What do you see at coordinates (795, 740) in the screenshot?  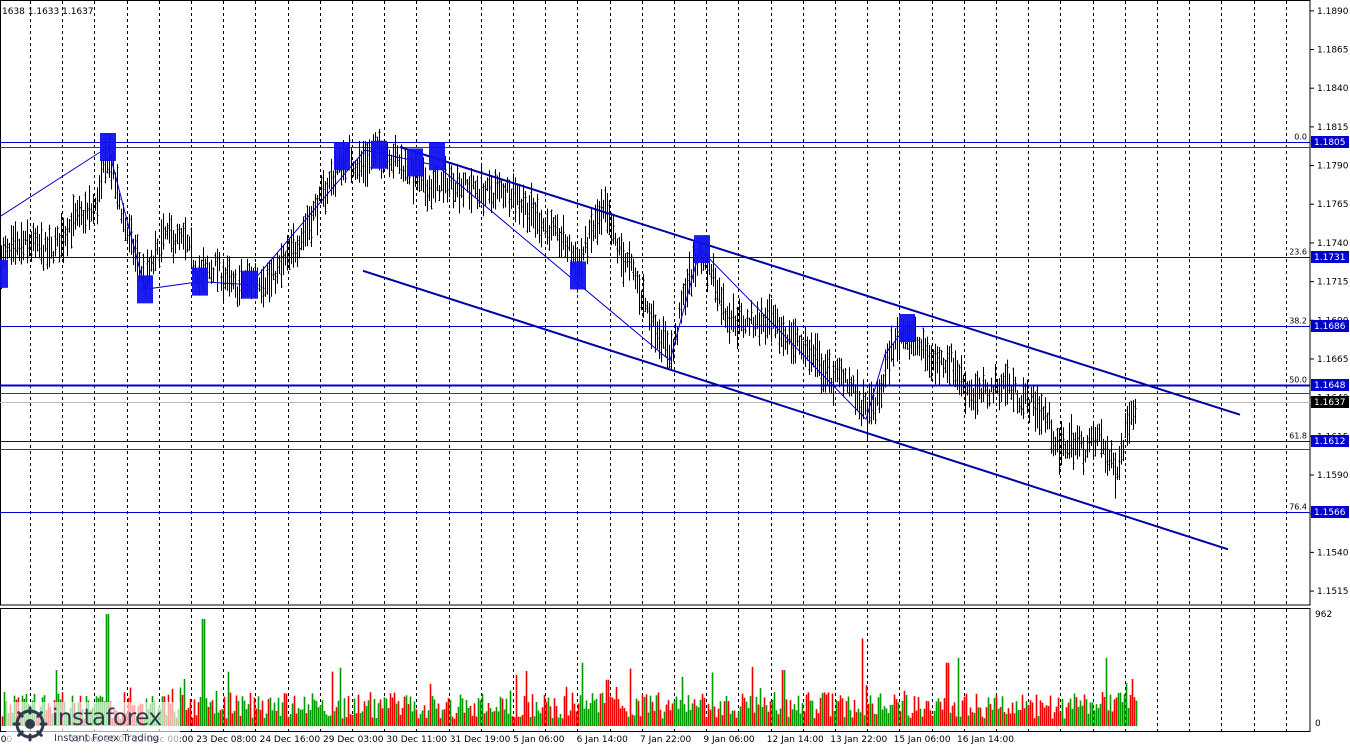 I see `x-tick-label: 12 Jan 14:00` at bounding box center [795, 740].